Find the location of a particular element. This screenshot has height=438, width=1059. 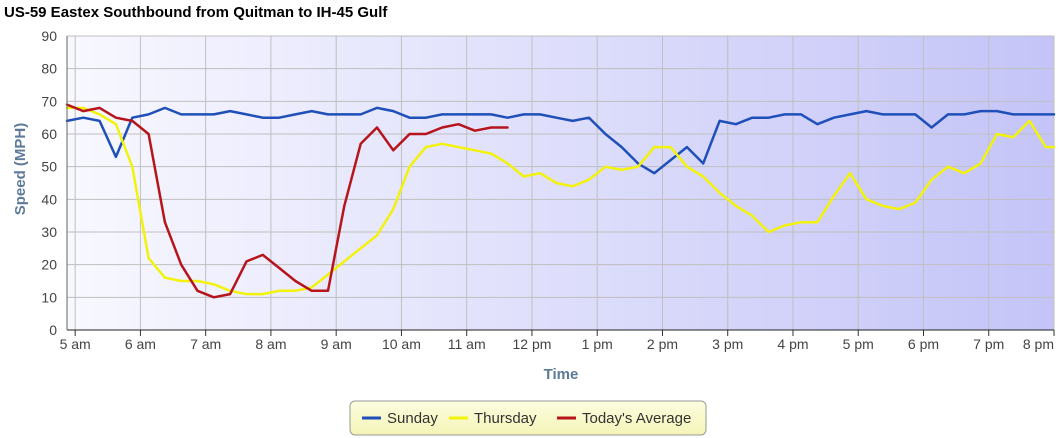

y-tick-label: 70 is located at coordinates (49, 101).